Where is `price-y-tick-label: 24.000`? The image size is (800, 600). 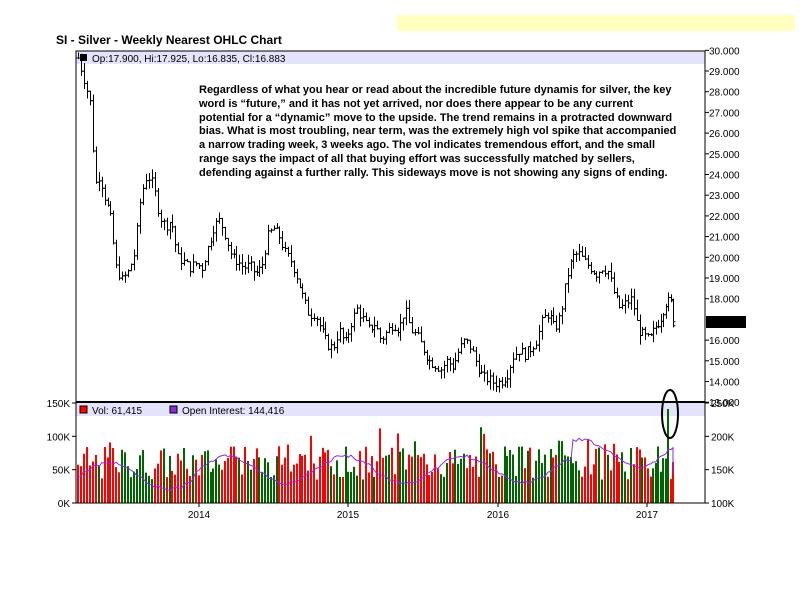 price-y-tick-label: 24.000 is located at coordinates (724, 176).